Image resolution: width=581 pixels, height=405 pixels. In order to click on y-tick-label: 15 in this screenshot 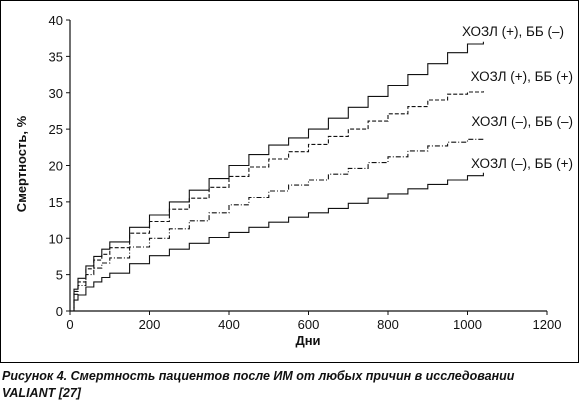, I will do `click(56, 202)`.